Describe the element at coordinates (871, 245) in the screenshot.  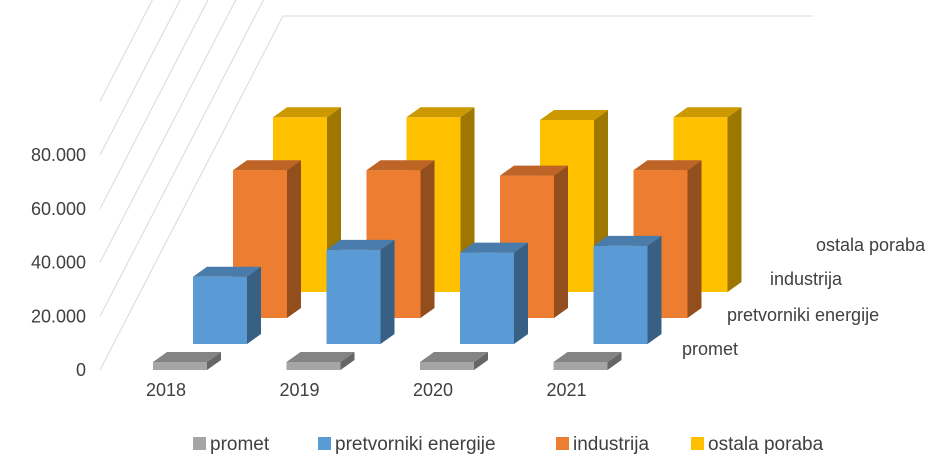
I see `series-axis-label: ostala poraba` at that location.